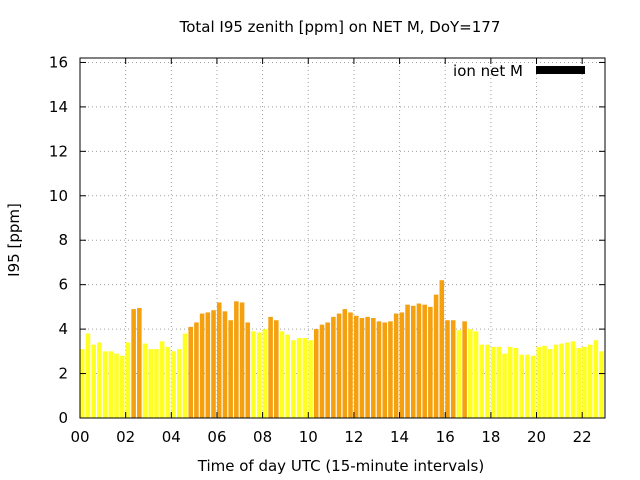  Describe the element at coordinates (399, 437) in the screenshot. I see `x-tick-label: 14` at that location.